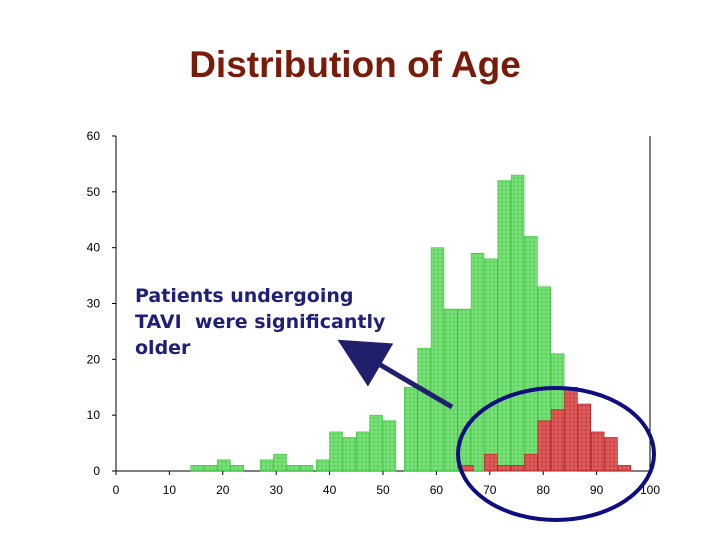 Image resolution: width=720 pixels, height=540 pixels. Describe the element at coordinates (163, 348) in the screenshot. I see `annotation-line-3: older` at that location.